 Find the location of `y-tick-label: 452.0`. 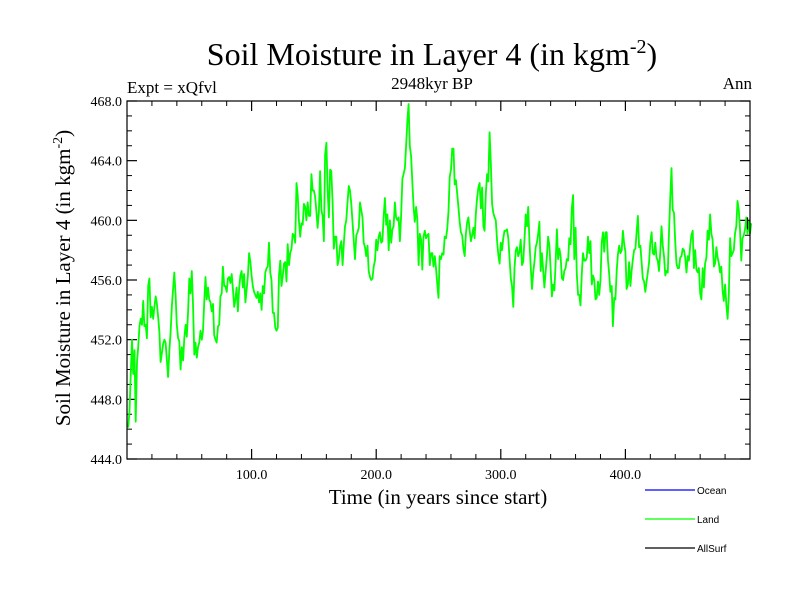

y-tick-label: 452.0 is located at coordinates (107, 341).